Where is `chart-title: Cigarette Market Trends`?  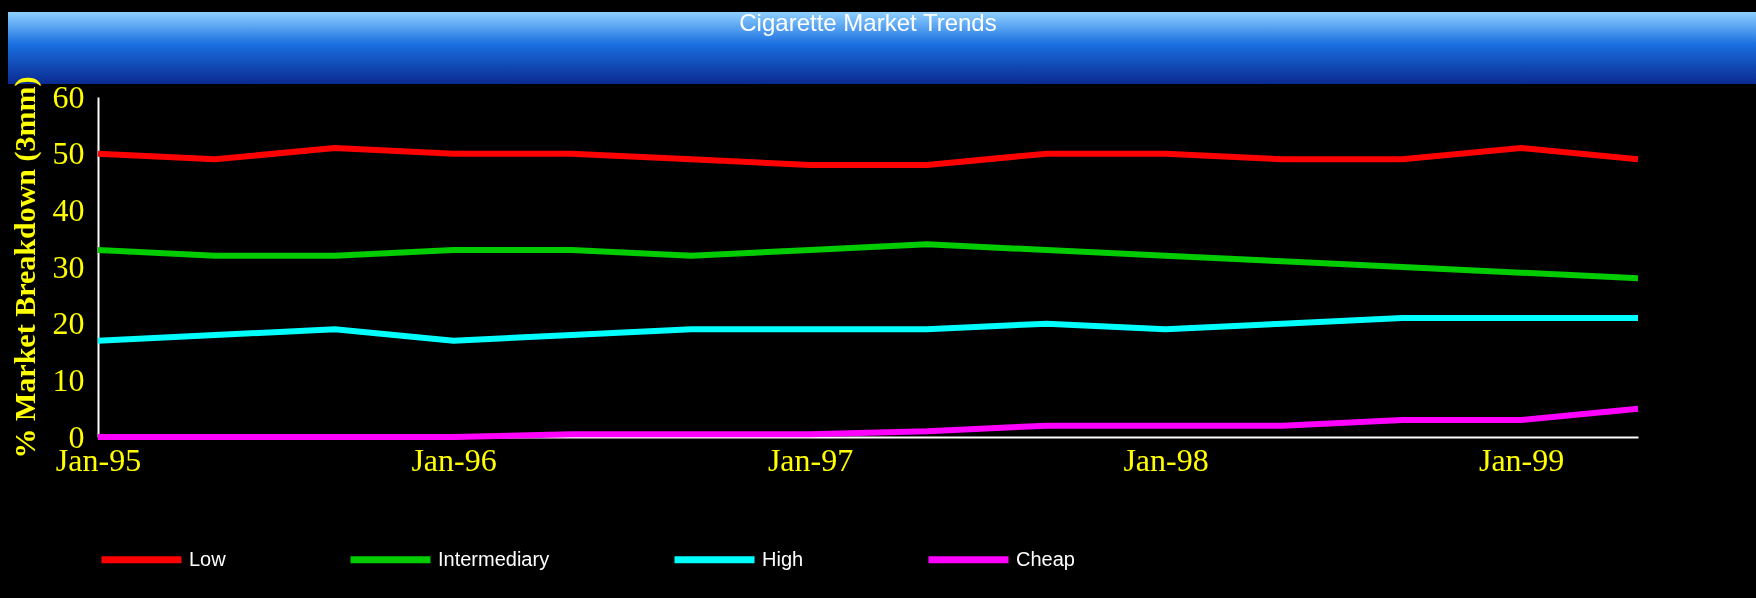 chart-title: Cigarette Market Trends is located at coordinates (868, 23).